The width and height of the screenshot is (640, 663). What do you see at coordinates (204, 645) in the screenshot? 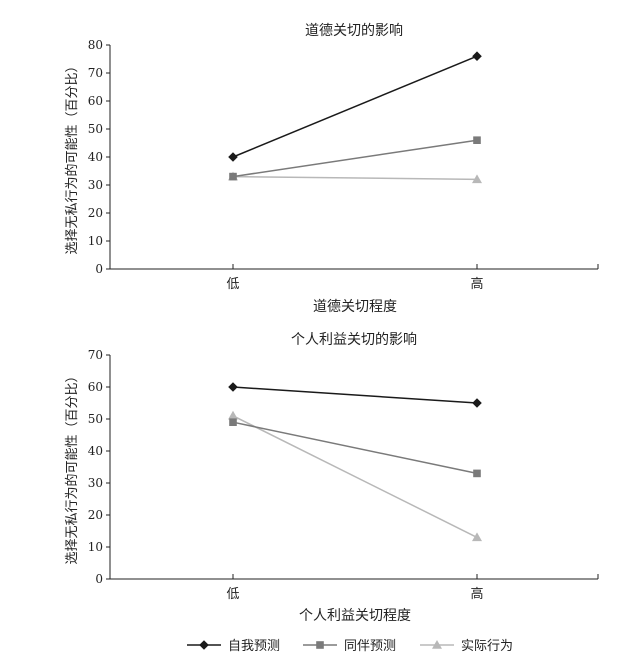
I see `legend-marker-diamond` at bounding box center [204, 645].